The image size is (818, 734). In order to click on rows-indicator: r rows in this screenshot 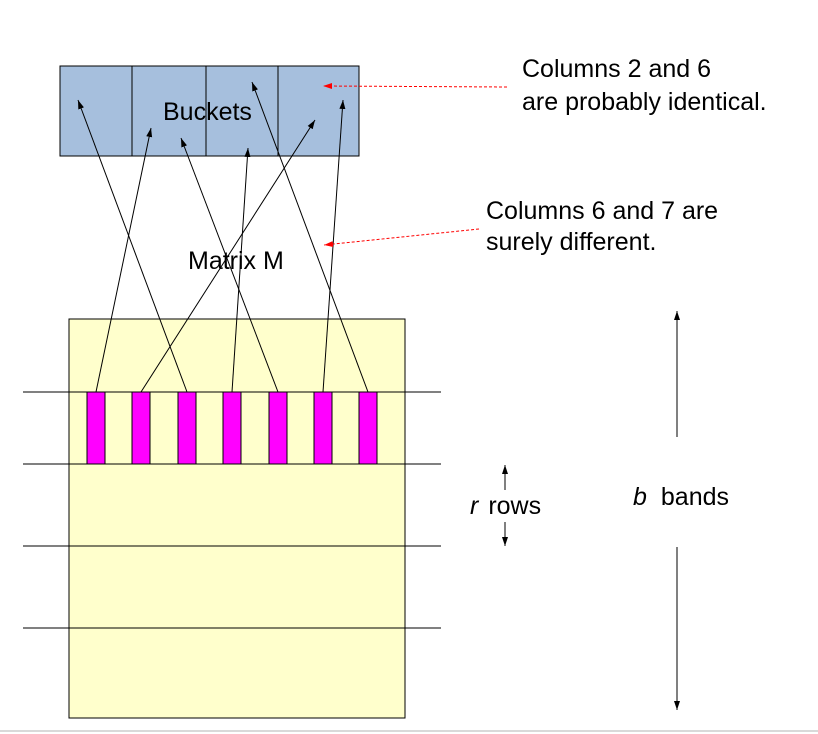, I will do `click(505, 505)`.